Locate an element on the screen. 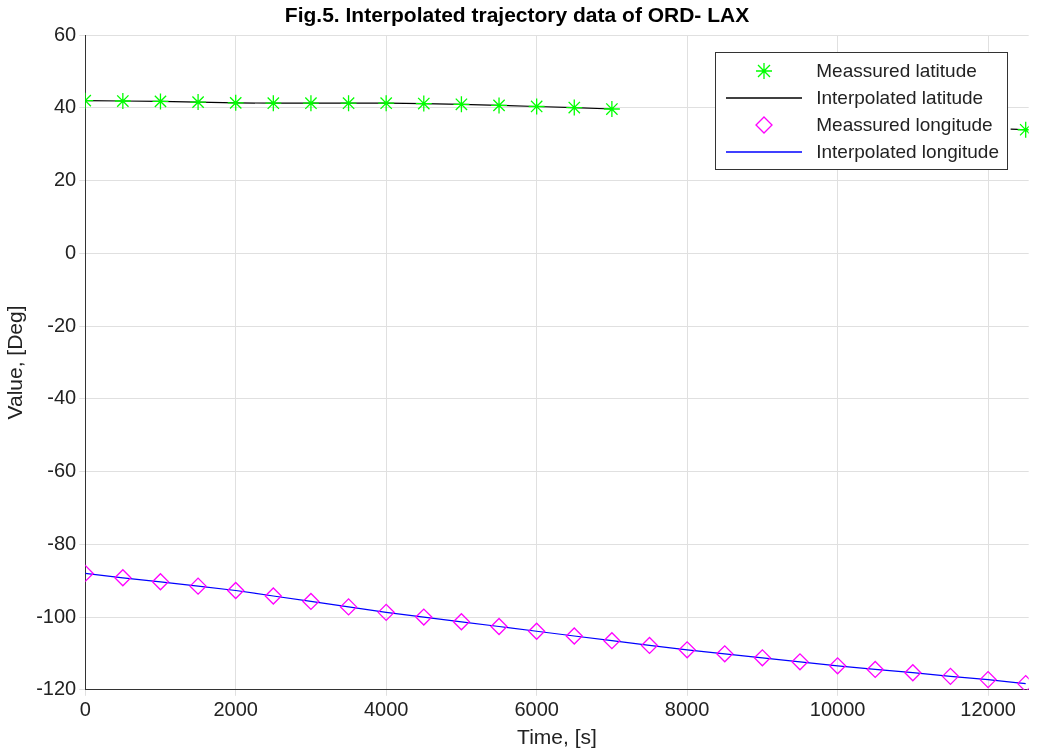  x-tick-label: 8000 is located at coordinates (687, 709).